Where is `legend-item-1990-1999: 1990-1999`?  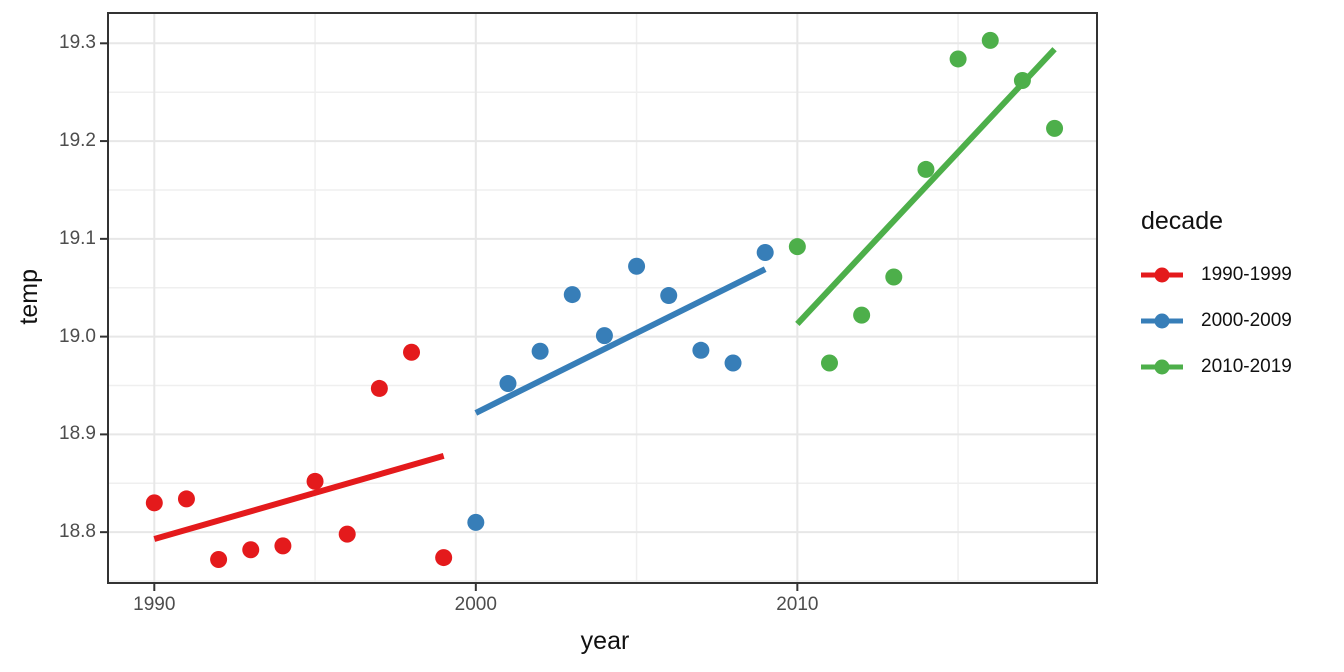
legend-item-1990-1999: 1990-1999 is located at coordinates (1216, 275).